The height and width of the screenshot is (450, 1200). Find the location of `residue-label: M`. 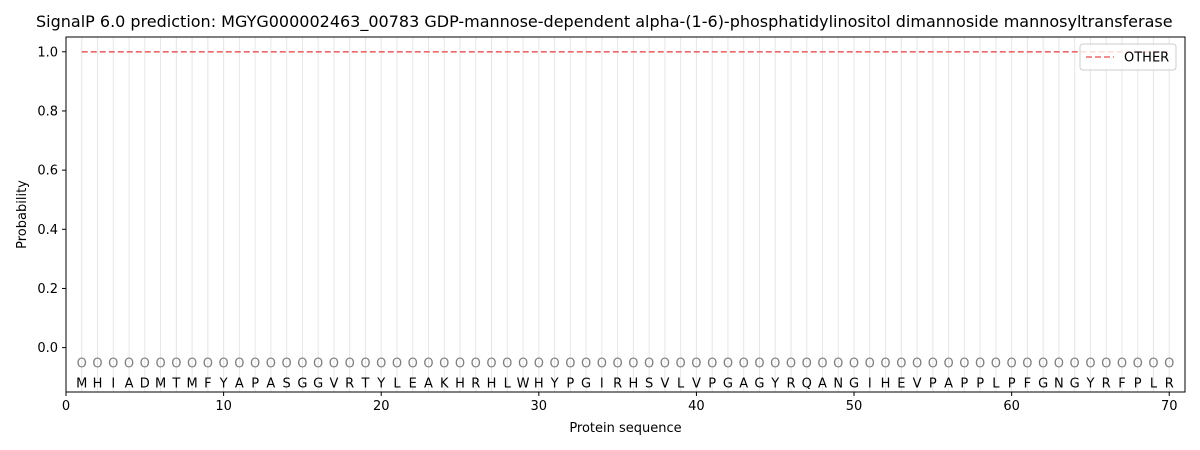

residue-label: M is located at coordinates (191, 383).